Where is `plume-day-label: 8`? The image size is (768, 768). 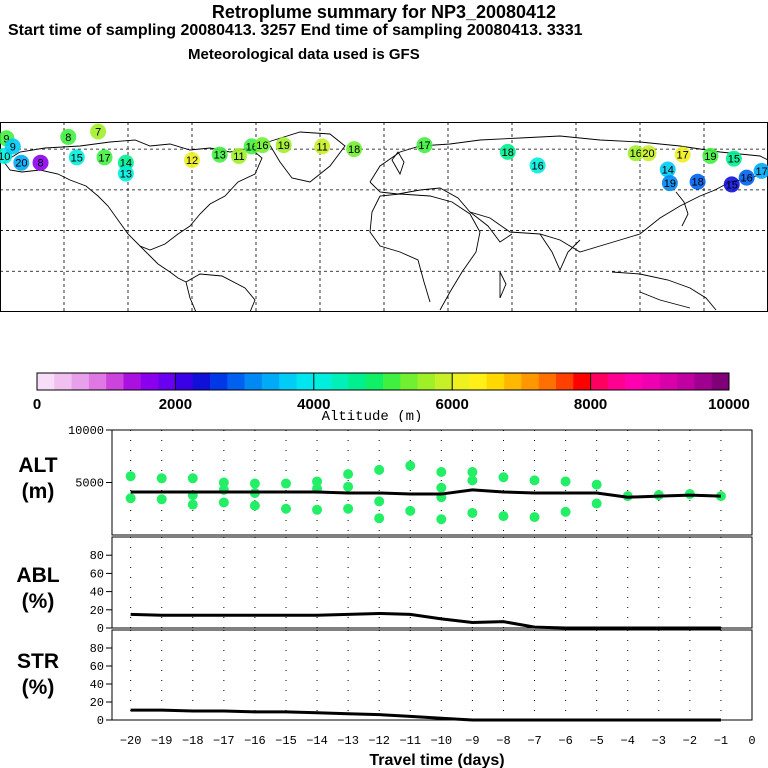
plume-day-label: 8 is located at coordinates (40, 164).